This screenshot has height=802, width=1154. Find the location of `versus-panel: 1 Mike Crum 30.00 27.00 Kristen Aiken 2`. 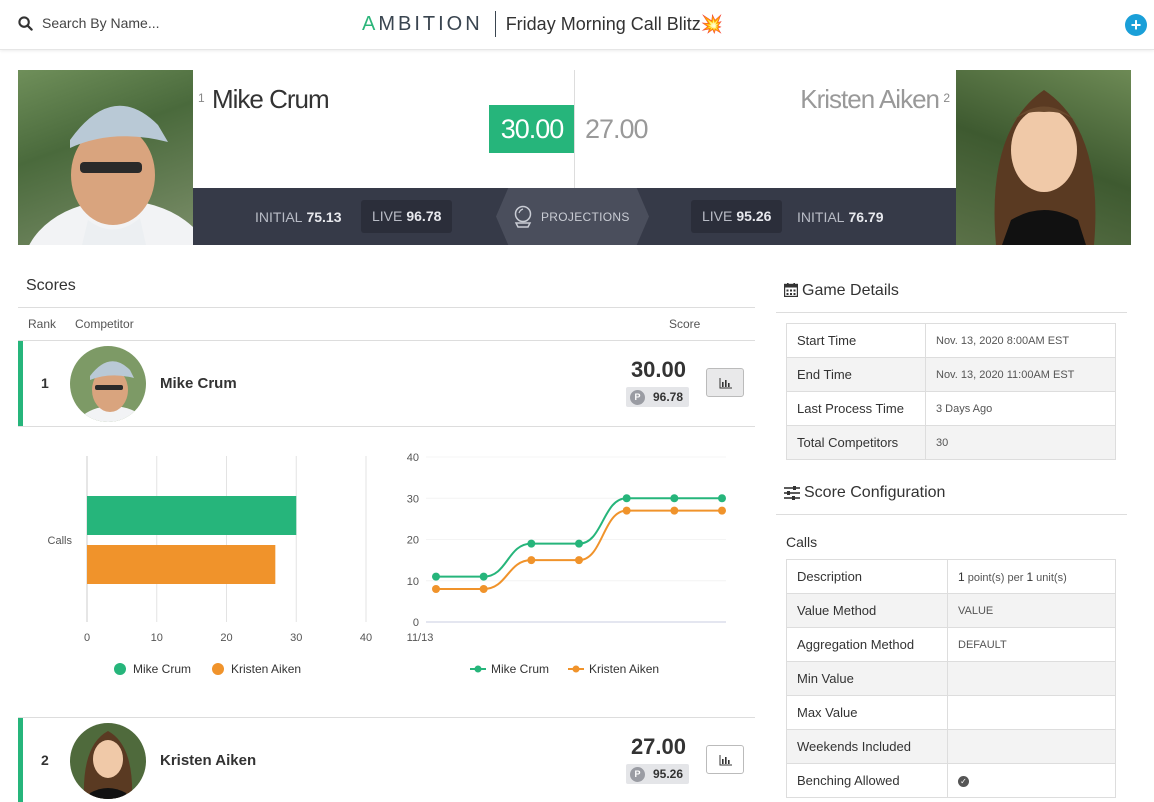

versus-panel: 1 Mike Crum 30.00 27.00 Kristen Aiken 2 is located at coordinates (574, 129).